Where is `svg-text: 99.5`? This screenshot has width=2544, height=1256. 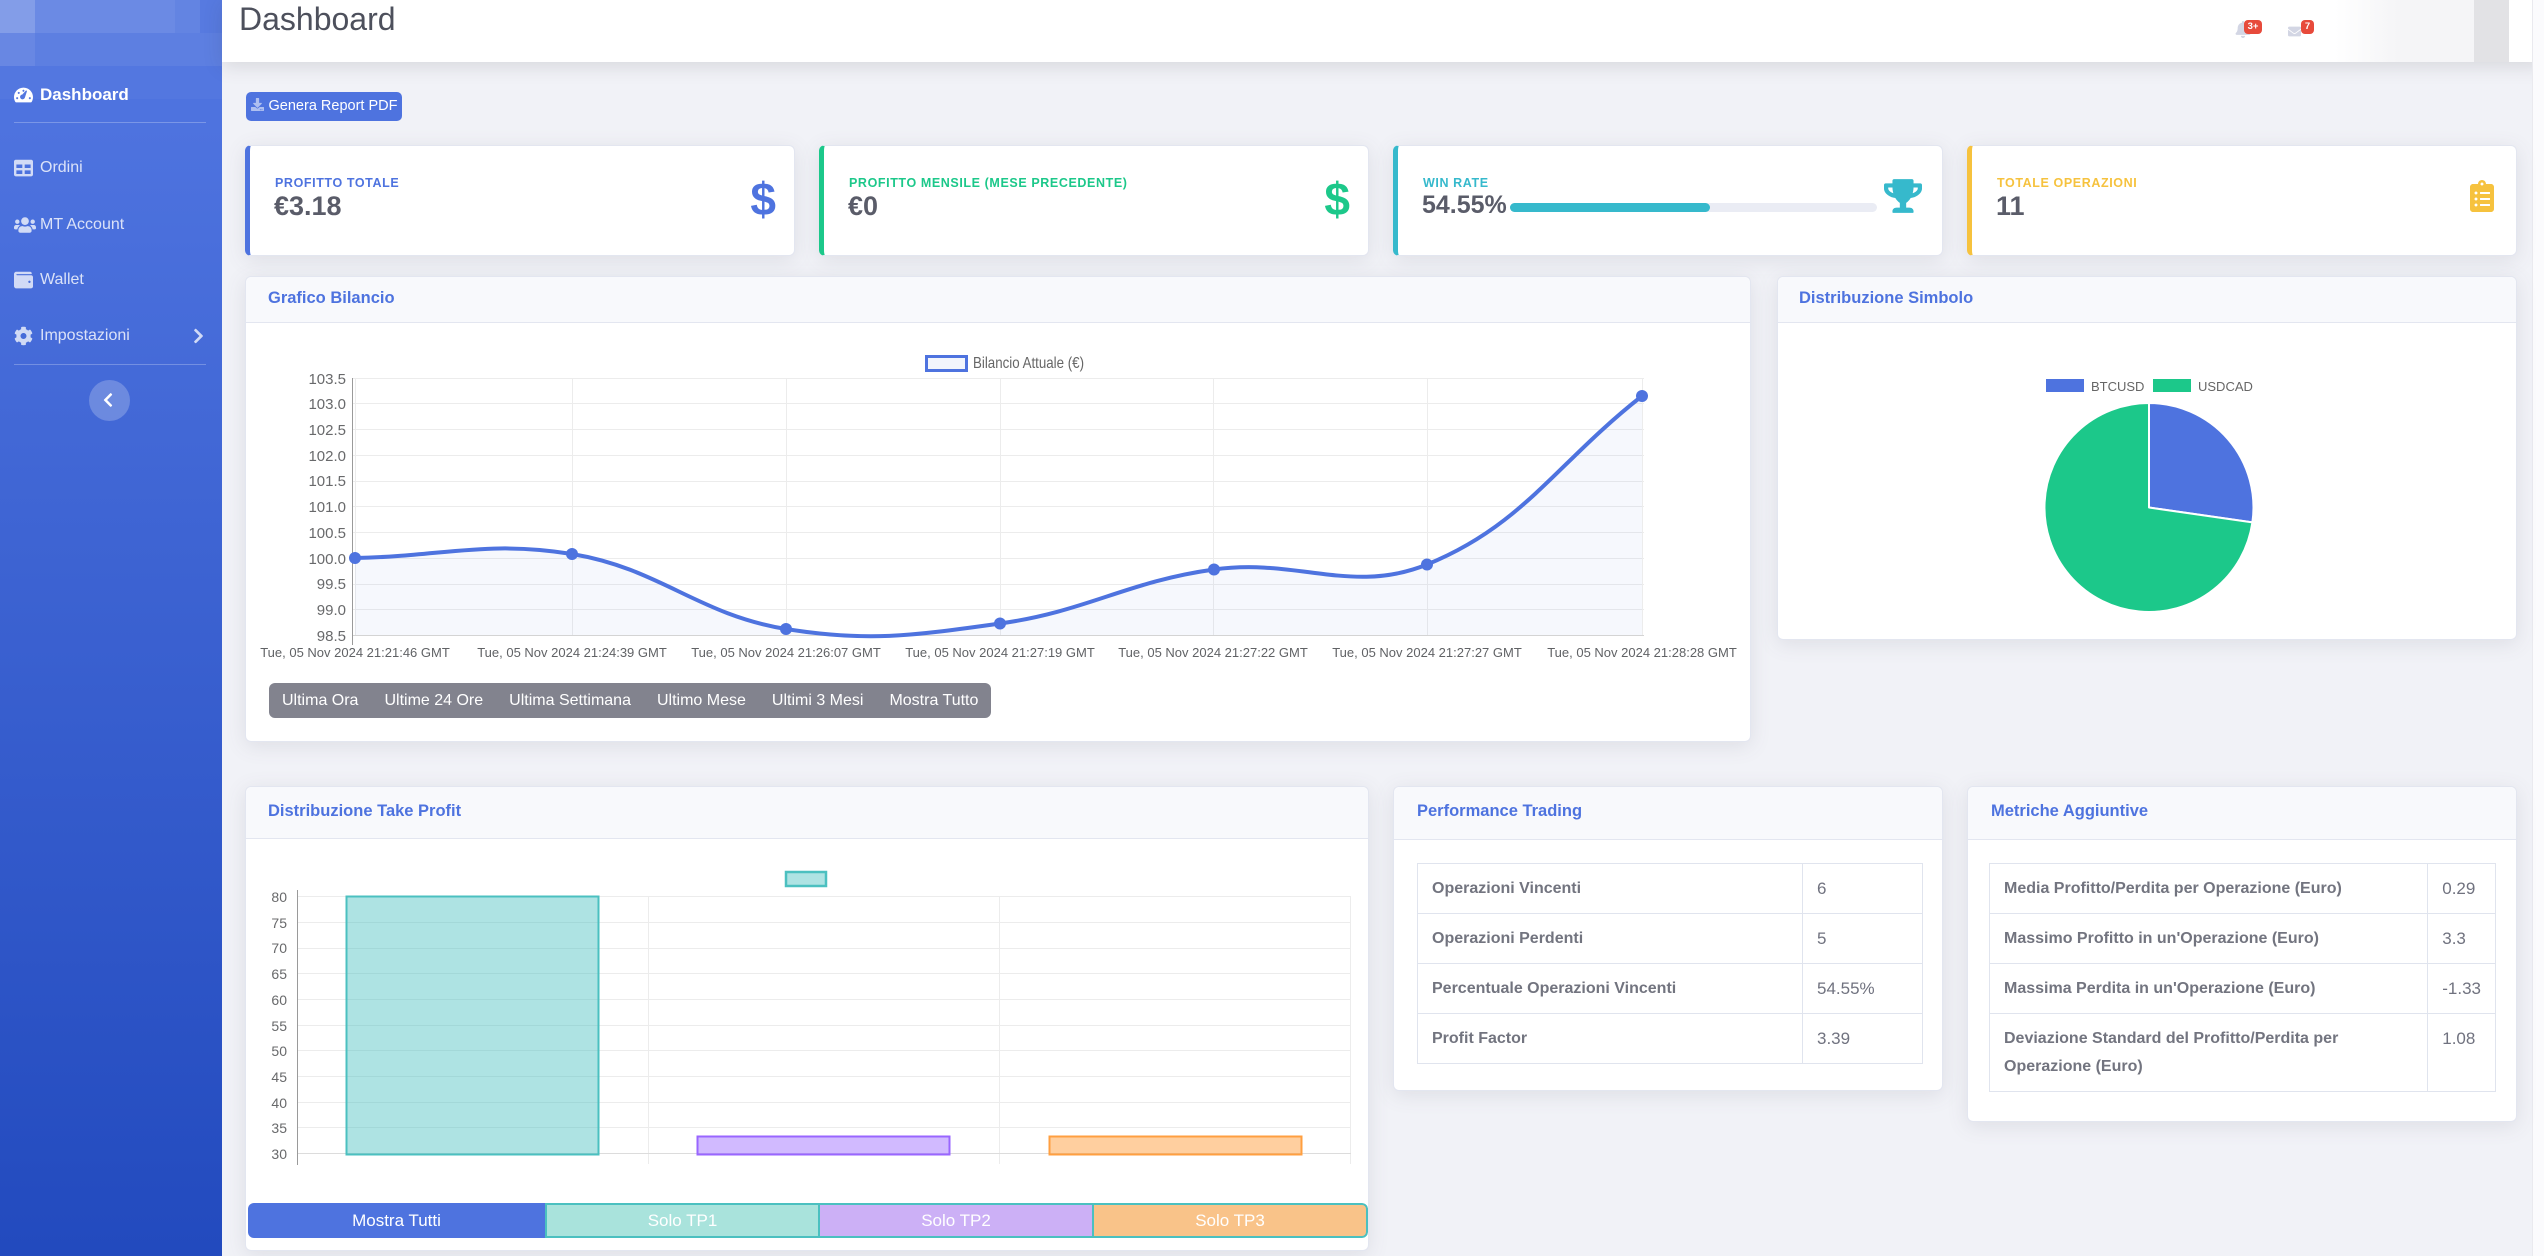
svg-text: 99.5 is located at coordinates (331, 584).